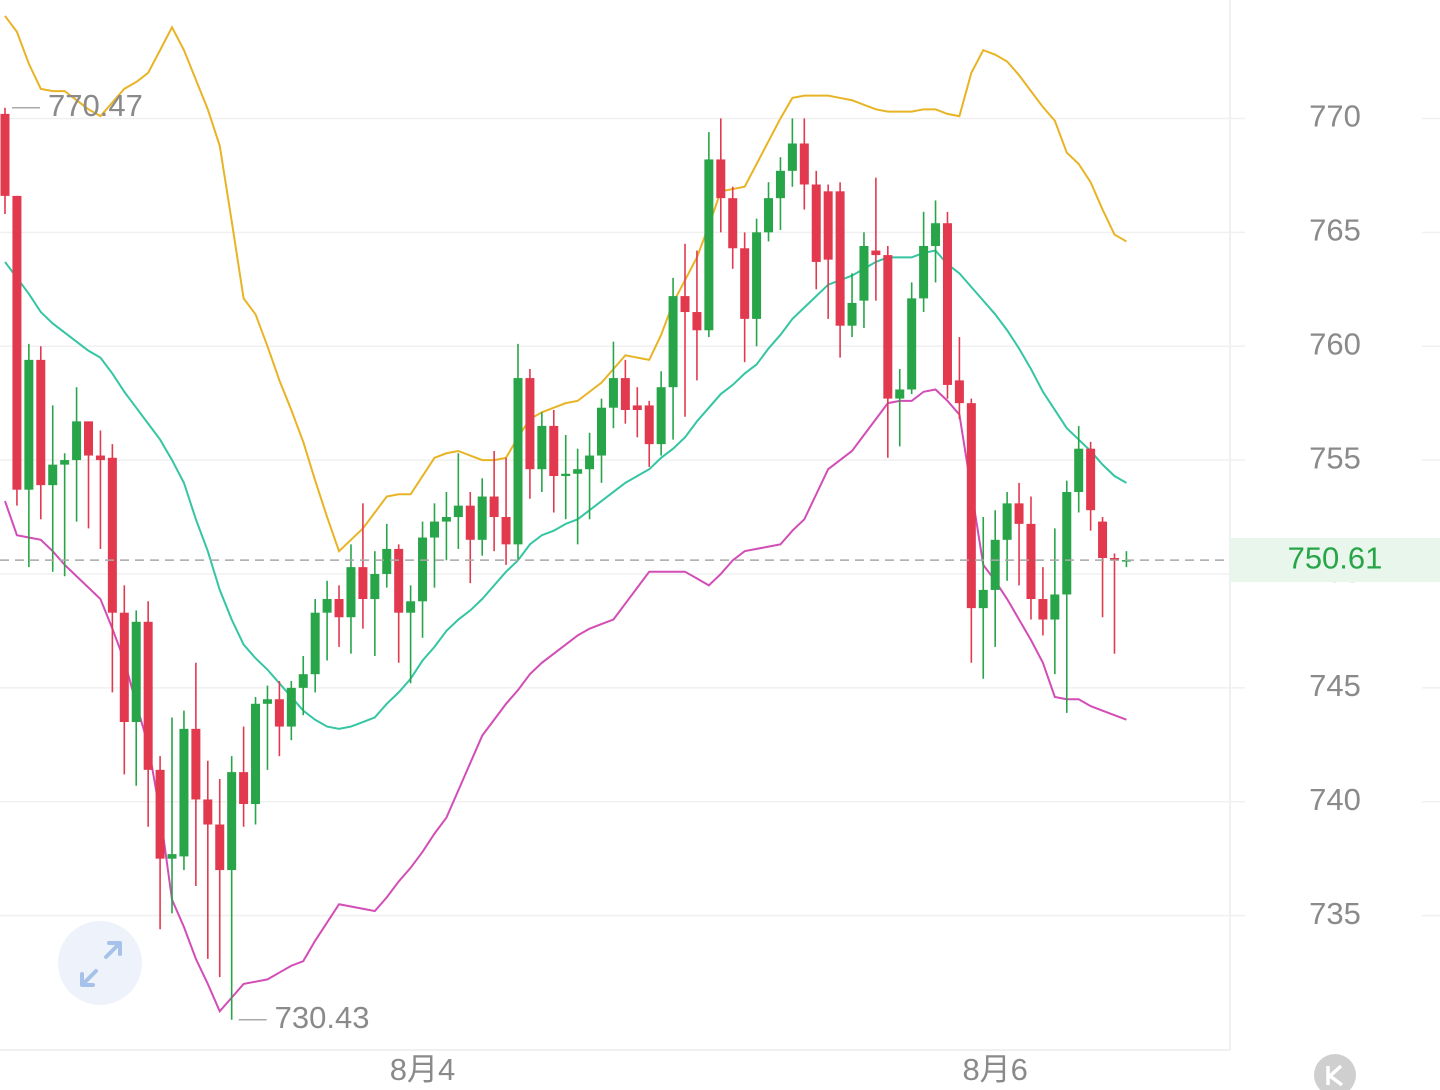 Image resolution: width=1440 pixels, height=1090 pixels. Describe the element at coordinates (1335, 685) in the screenshot. I see `y-tick-label: 745` at that location.